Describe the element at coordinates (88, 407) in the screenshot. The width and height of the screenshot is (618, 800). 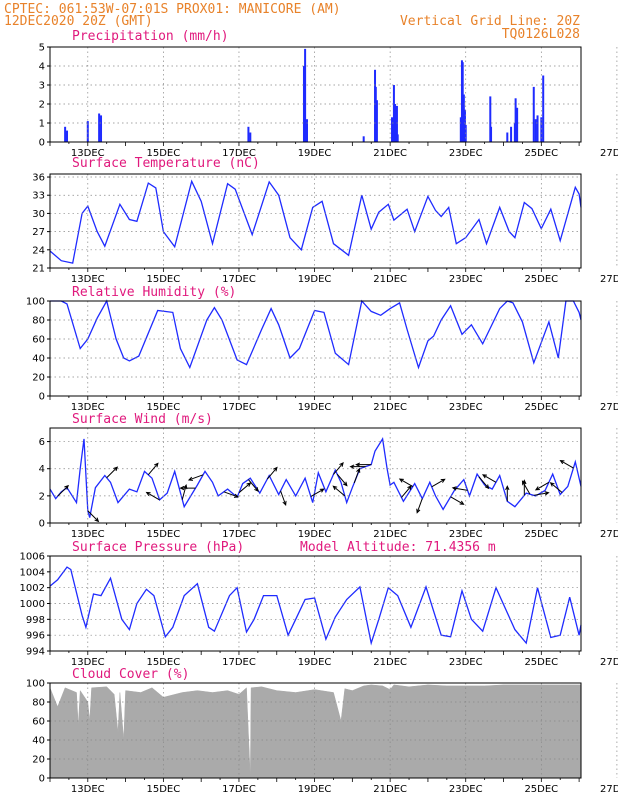
I see `rh-xtick-label: 13DEC` at that location.